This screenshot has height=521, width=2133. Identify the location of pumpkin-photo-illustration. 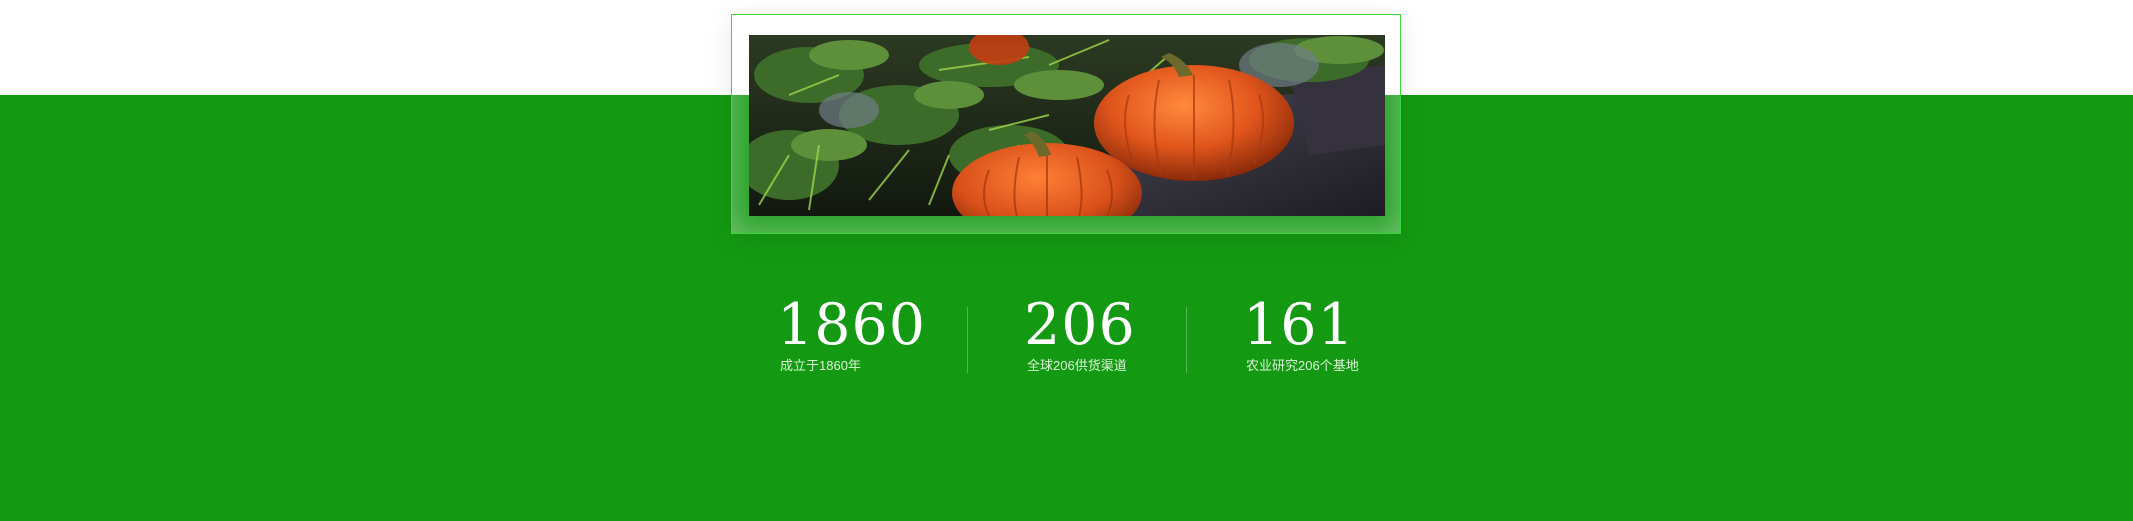
(1067, 125).